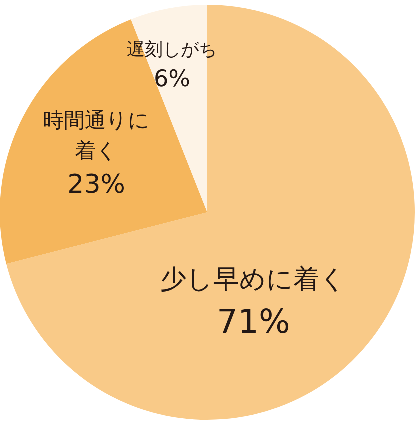 The image size is (415, 425). I want to click on slice-label: 時間通りに着く, so click(96, 135).